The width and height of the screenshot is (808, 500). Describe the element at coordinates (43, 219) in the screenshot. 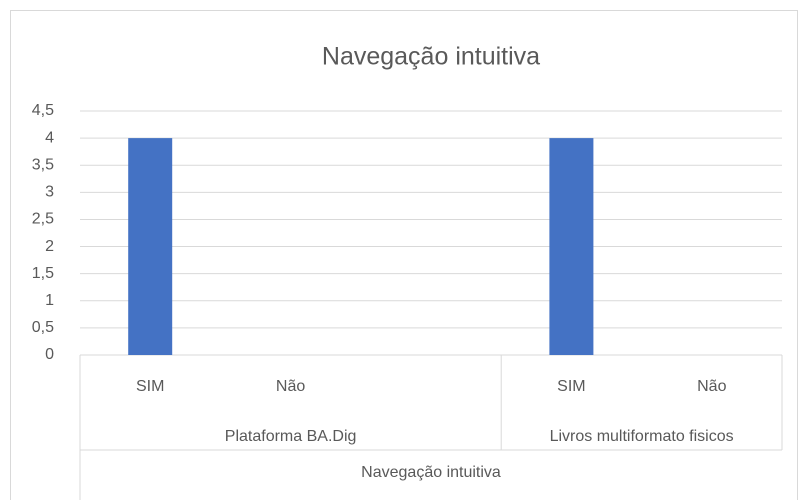

I see `y-tick-label: 2,5` at that location.